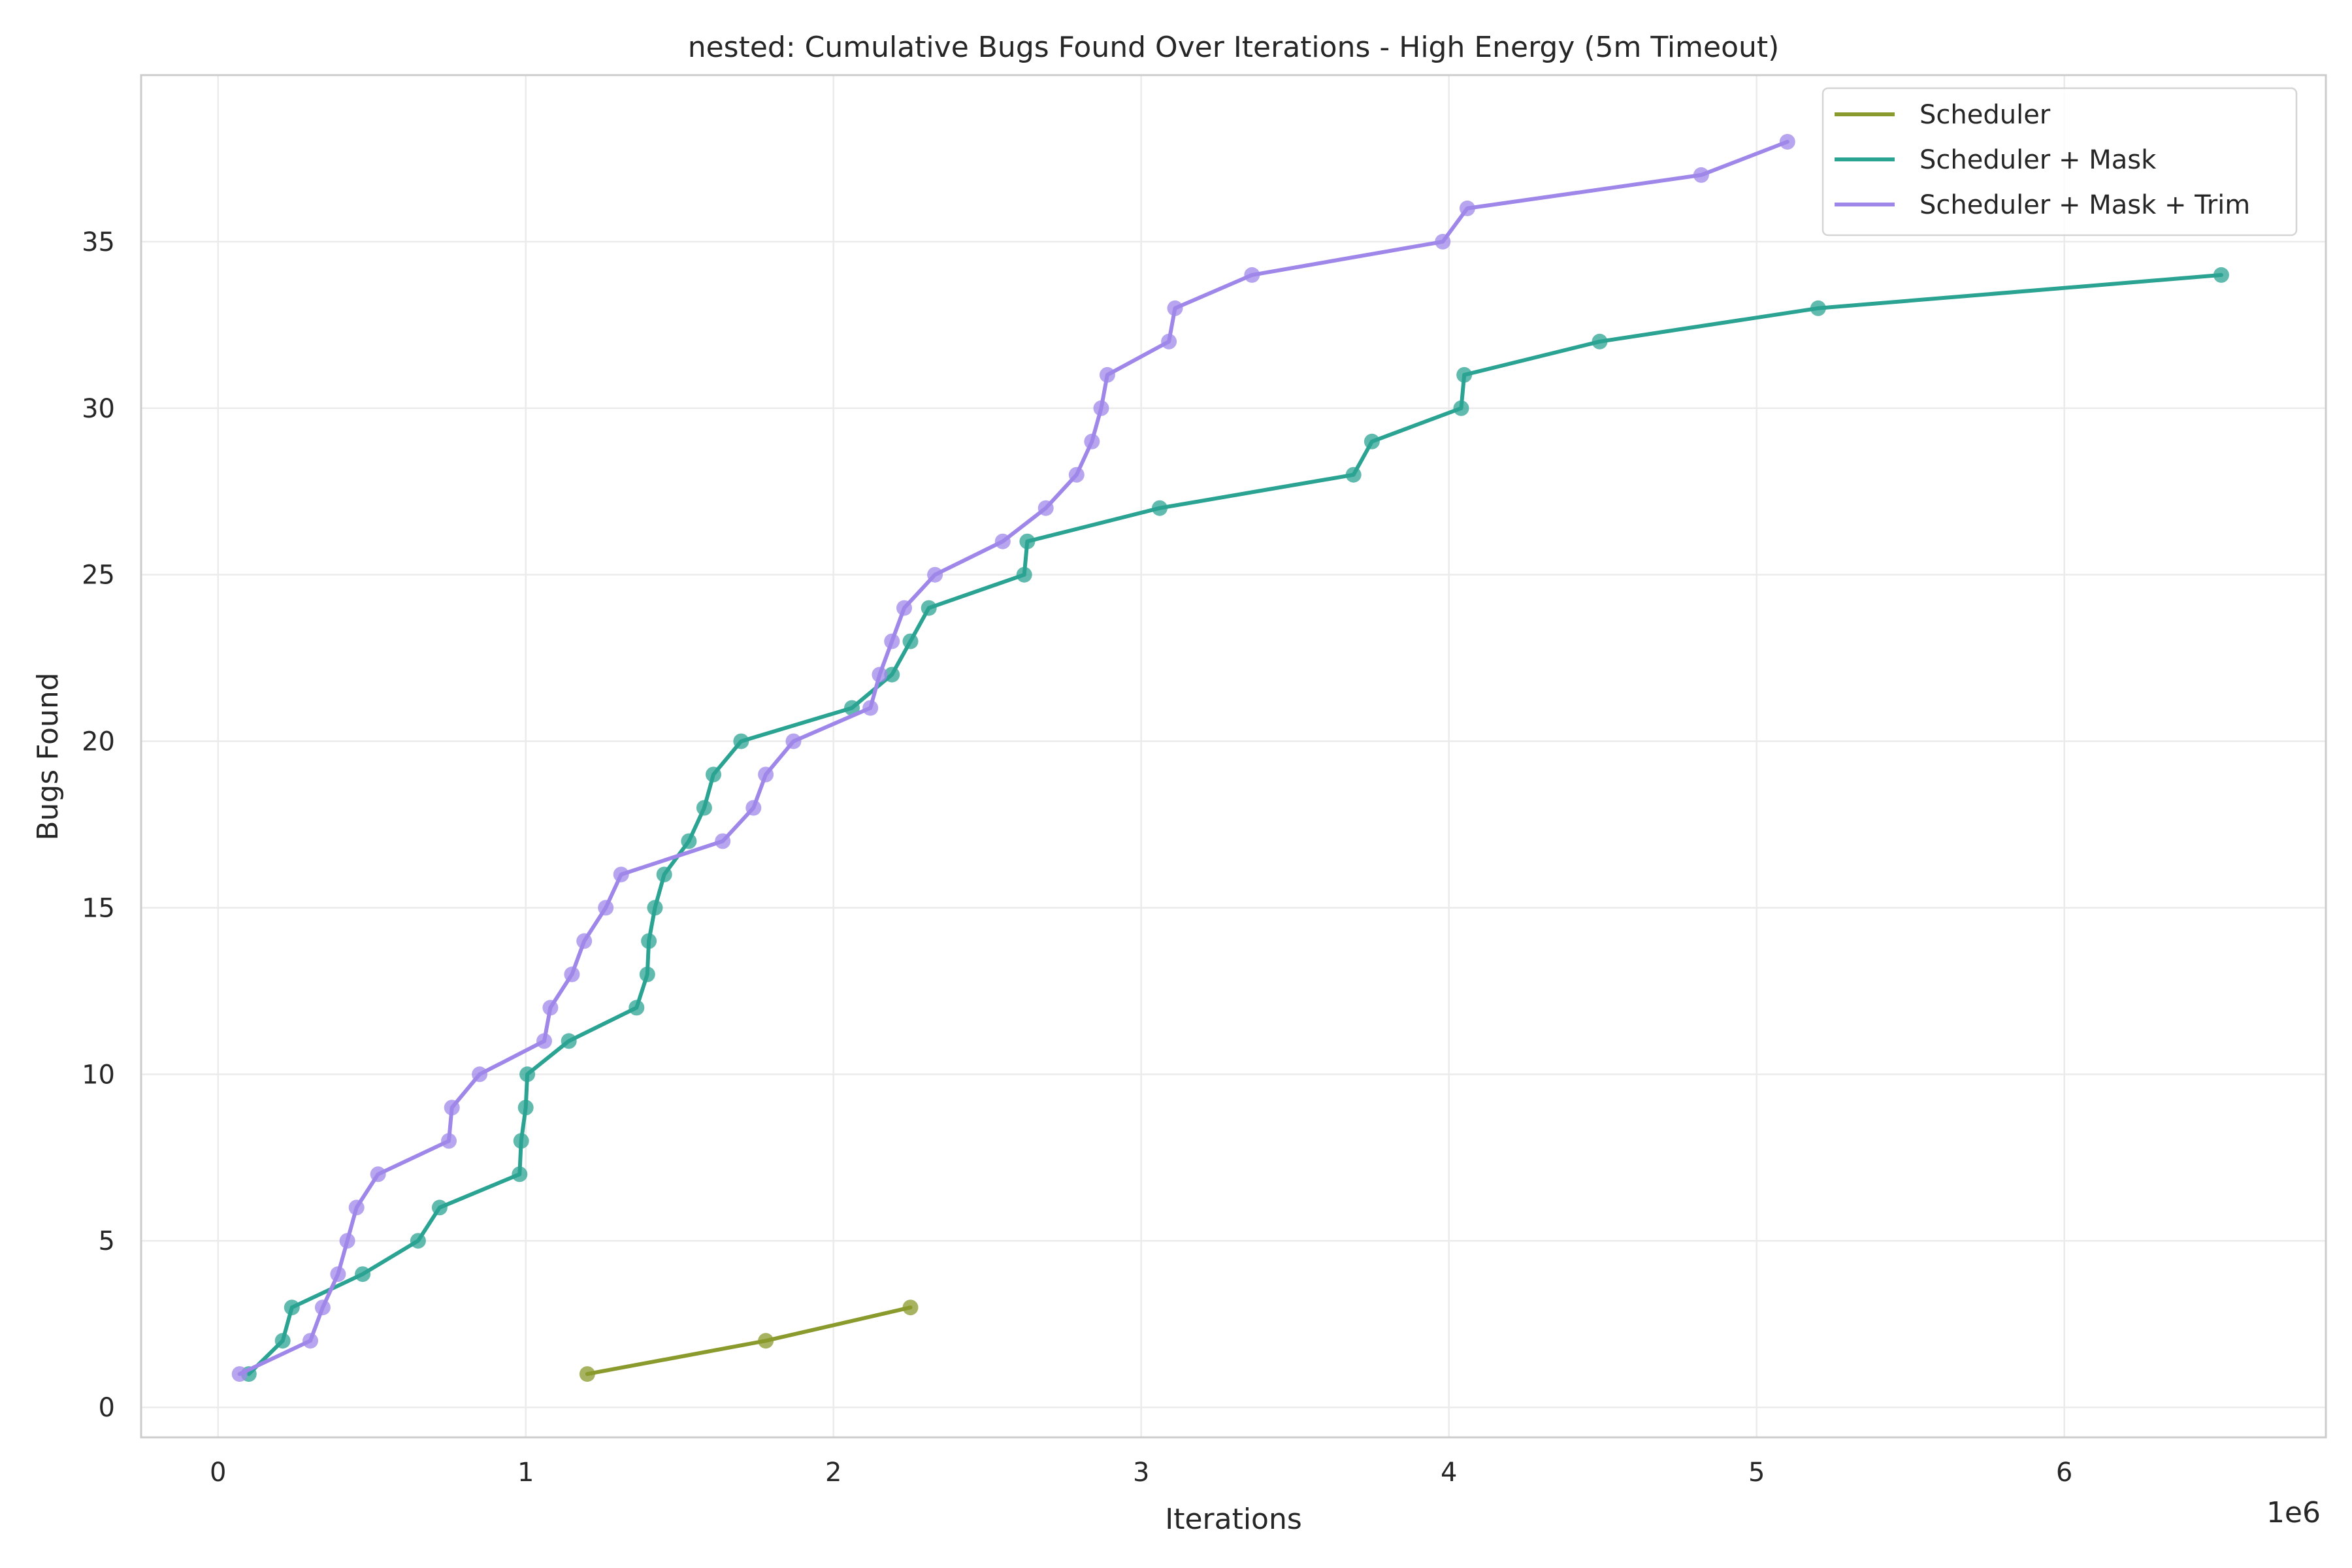  I want to click on y-tick-label: 0, so click(107, 1408).